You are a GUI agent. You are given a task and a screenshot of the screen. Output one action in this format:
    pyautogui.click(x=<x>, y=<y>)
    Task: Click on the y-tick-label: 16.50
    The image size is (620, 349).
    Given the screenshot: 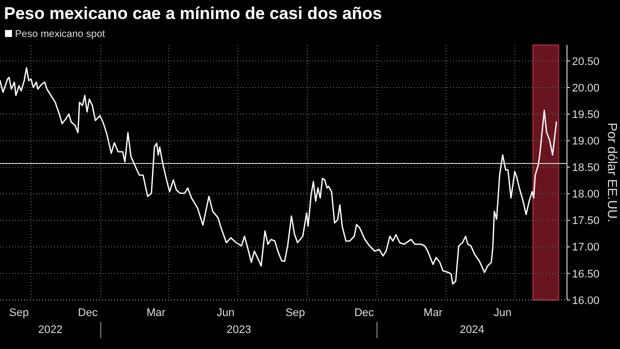 What is the action you would take?
    pyautogui.click(x=586, y=274)
    